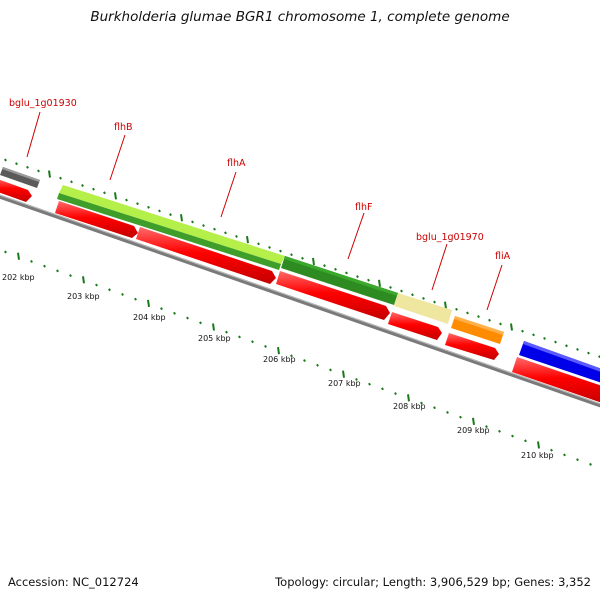 This screenshot has width=600, height=600. What do you see at coordinates (537, 455) in the screenshot?
I see `scale-label-210: 210 kbp` at bounding box center [537, 455].